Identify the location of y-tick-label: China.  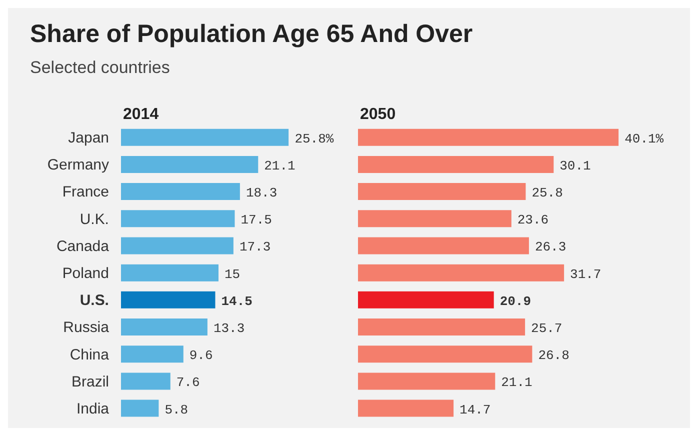
(90, 355).